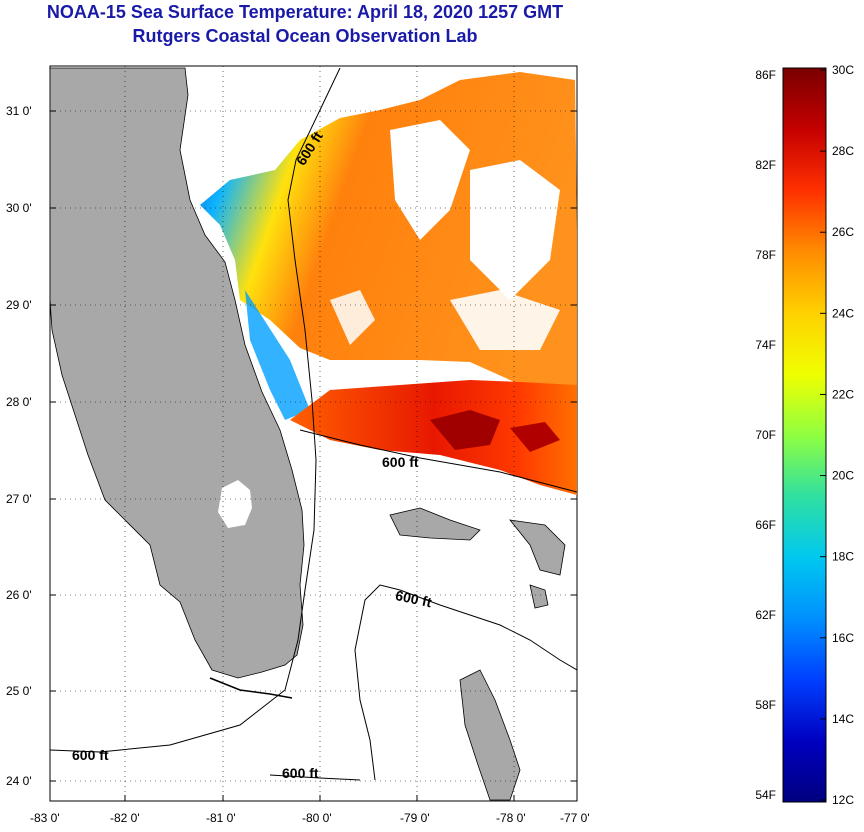 Image resolution: width=864 pixels, height=832 pixels. I want to click on colorbar-c-label: 16C, so click(843, 638).